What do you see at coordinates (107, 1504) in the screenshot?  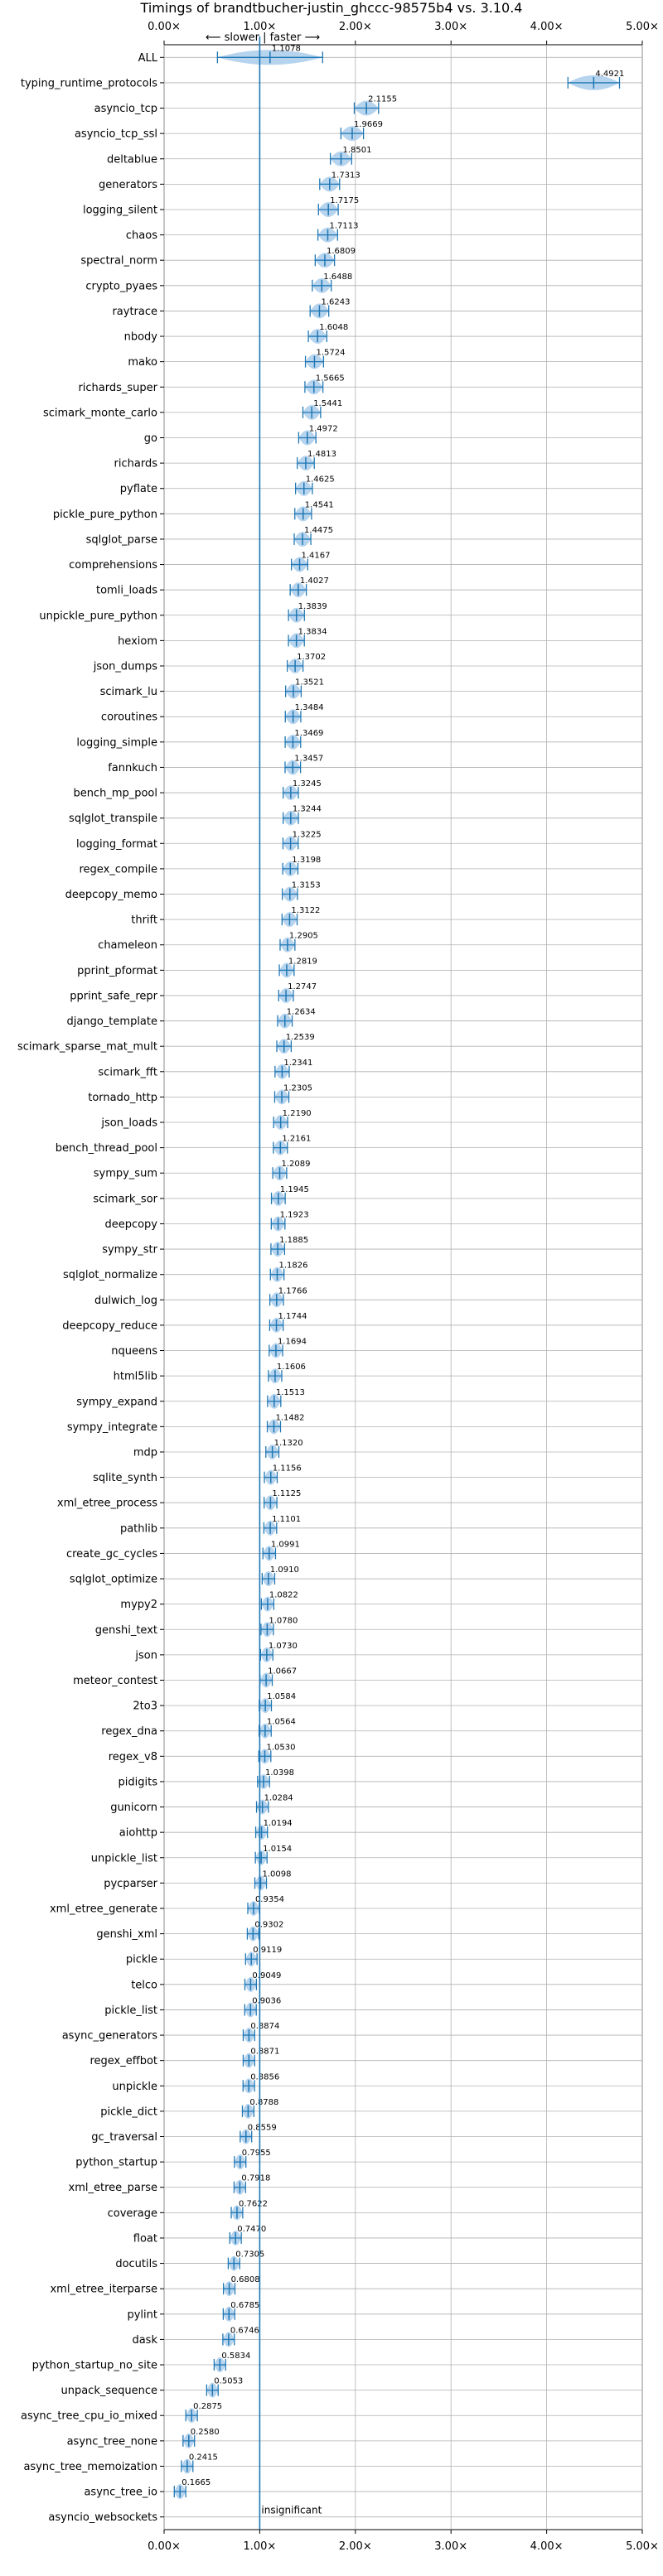 I see `benchmark-label: xml_etree_process` at bounding box center [107, 1504].